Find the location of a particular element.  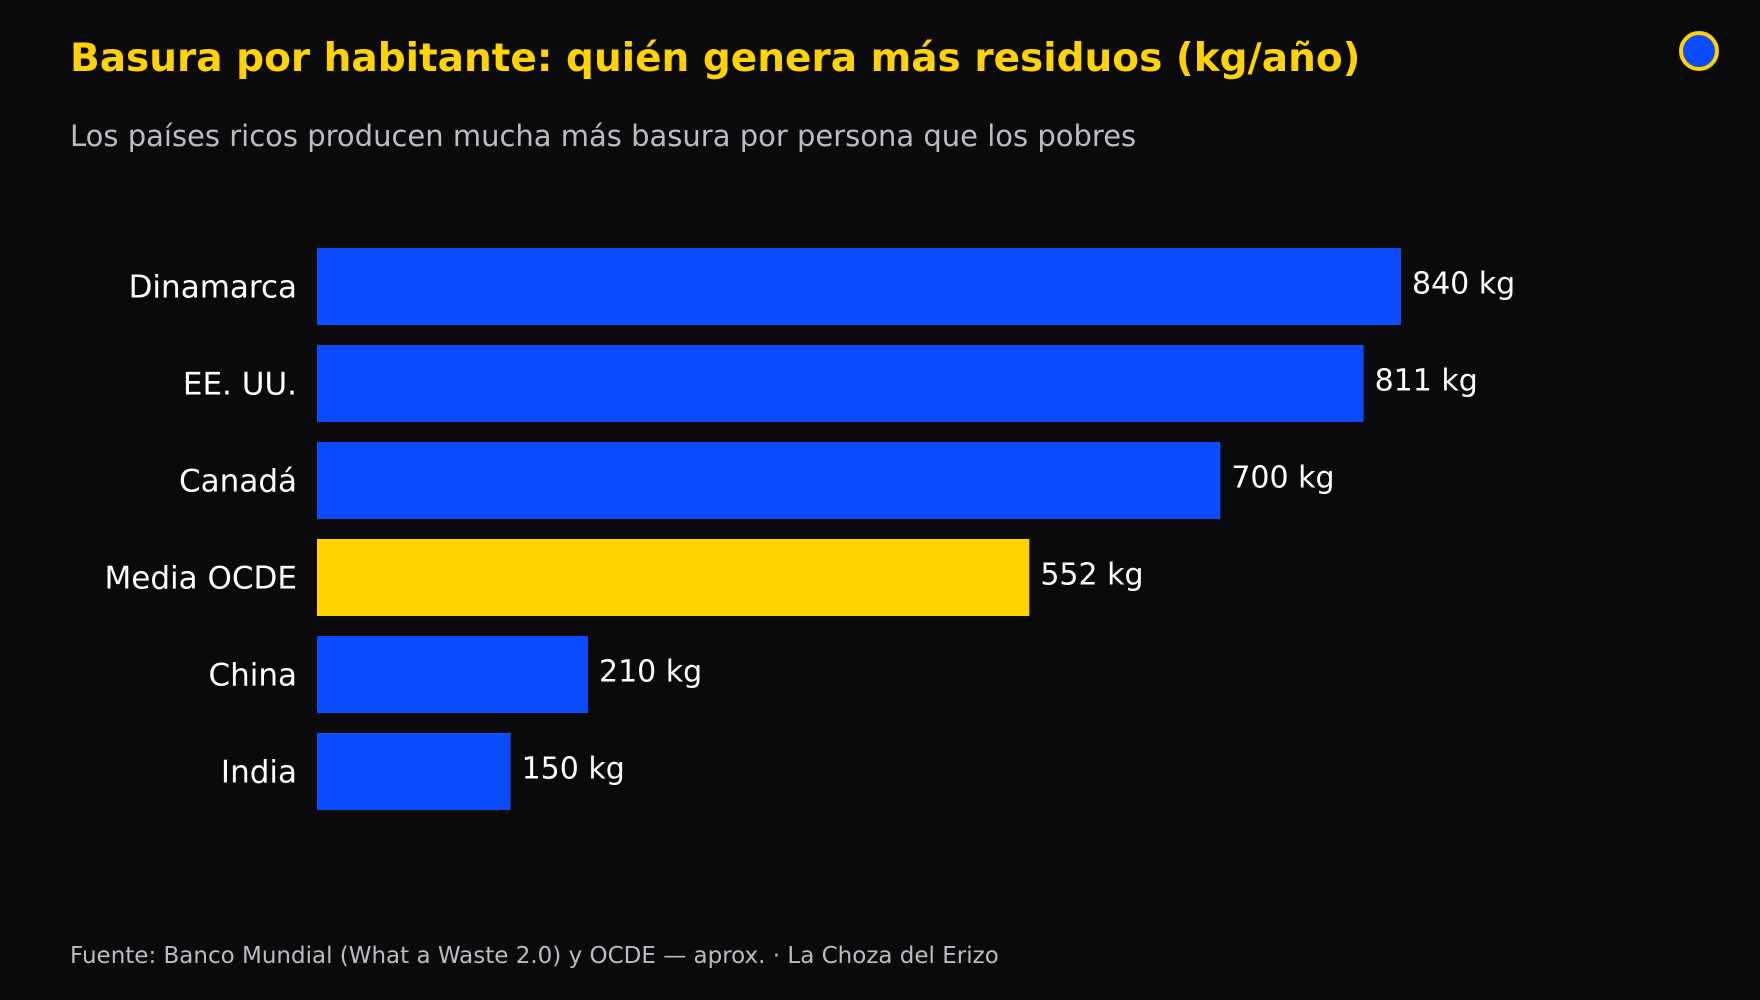

category-label-china: China is located at coordinates (252, 676).